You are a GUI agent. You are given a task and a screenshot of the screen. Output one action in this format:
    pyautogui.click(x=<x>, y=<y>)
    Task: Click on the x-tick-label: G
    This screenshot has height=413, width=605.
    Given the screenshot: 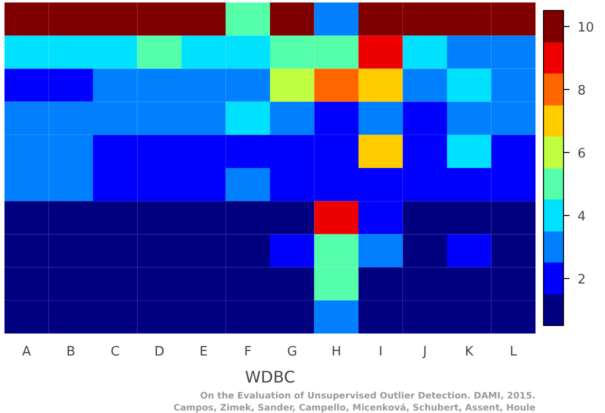 What is the action you would take?
    pyautogui.click(x=292, y=352)
    